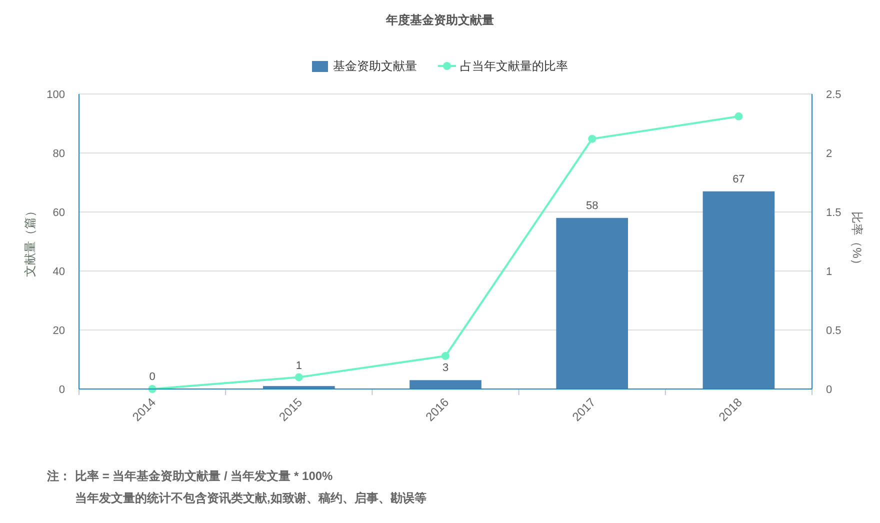  What do you see at coordinates (55, 95) in the screenshot?
I see `y-tick-label: 100` at bounding box center [55, 95].